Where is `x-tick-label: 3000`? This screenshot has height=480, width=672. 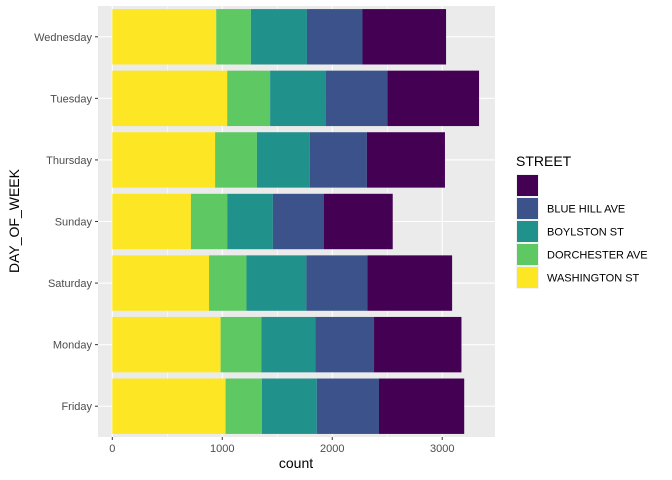
x-tick-label: 3000 is located at coordinates (442, 449).